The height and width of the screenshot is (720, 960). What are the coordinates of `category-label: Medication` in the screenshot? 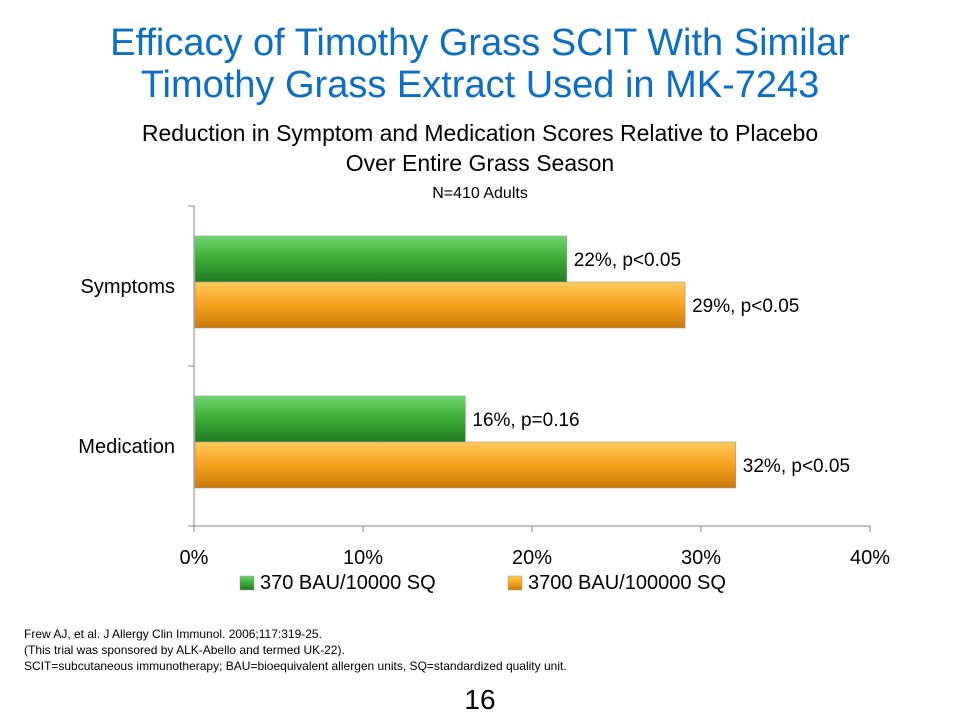 It's located at (126, 447).